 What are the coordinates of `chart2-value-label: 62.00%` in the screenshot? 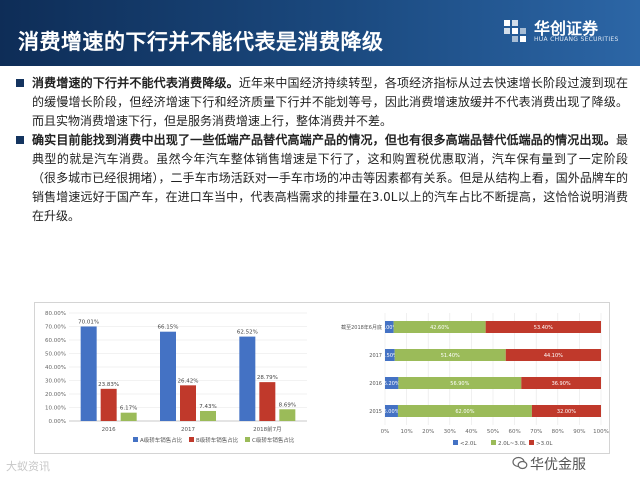 It's located at (464, 412).